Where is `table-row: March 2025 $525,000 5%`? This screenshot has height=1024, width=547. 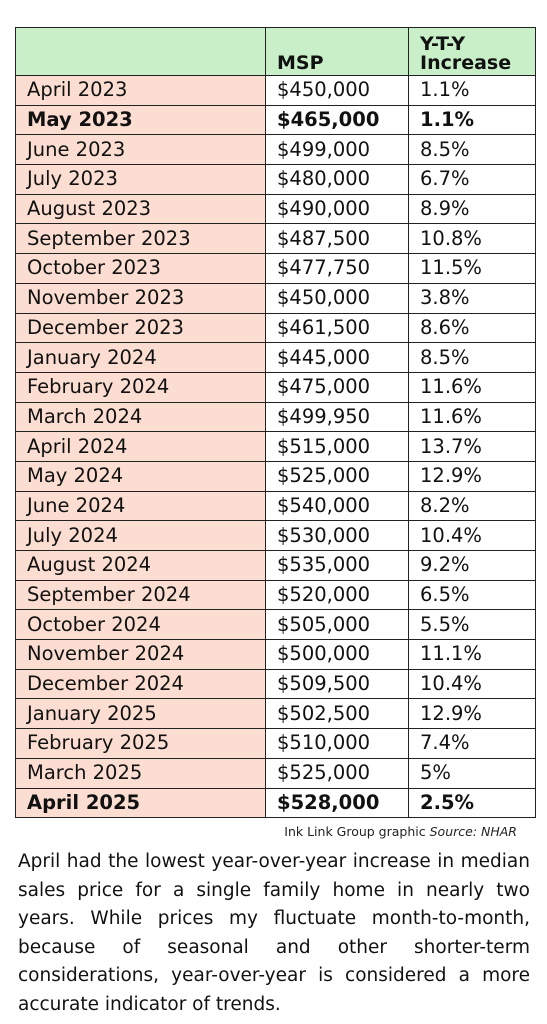 table-row: March 2025 $525,000 5% is located at coordinates (275, 773).